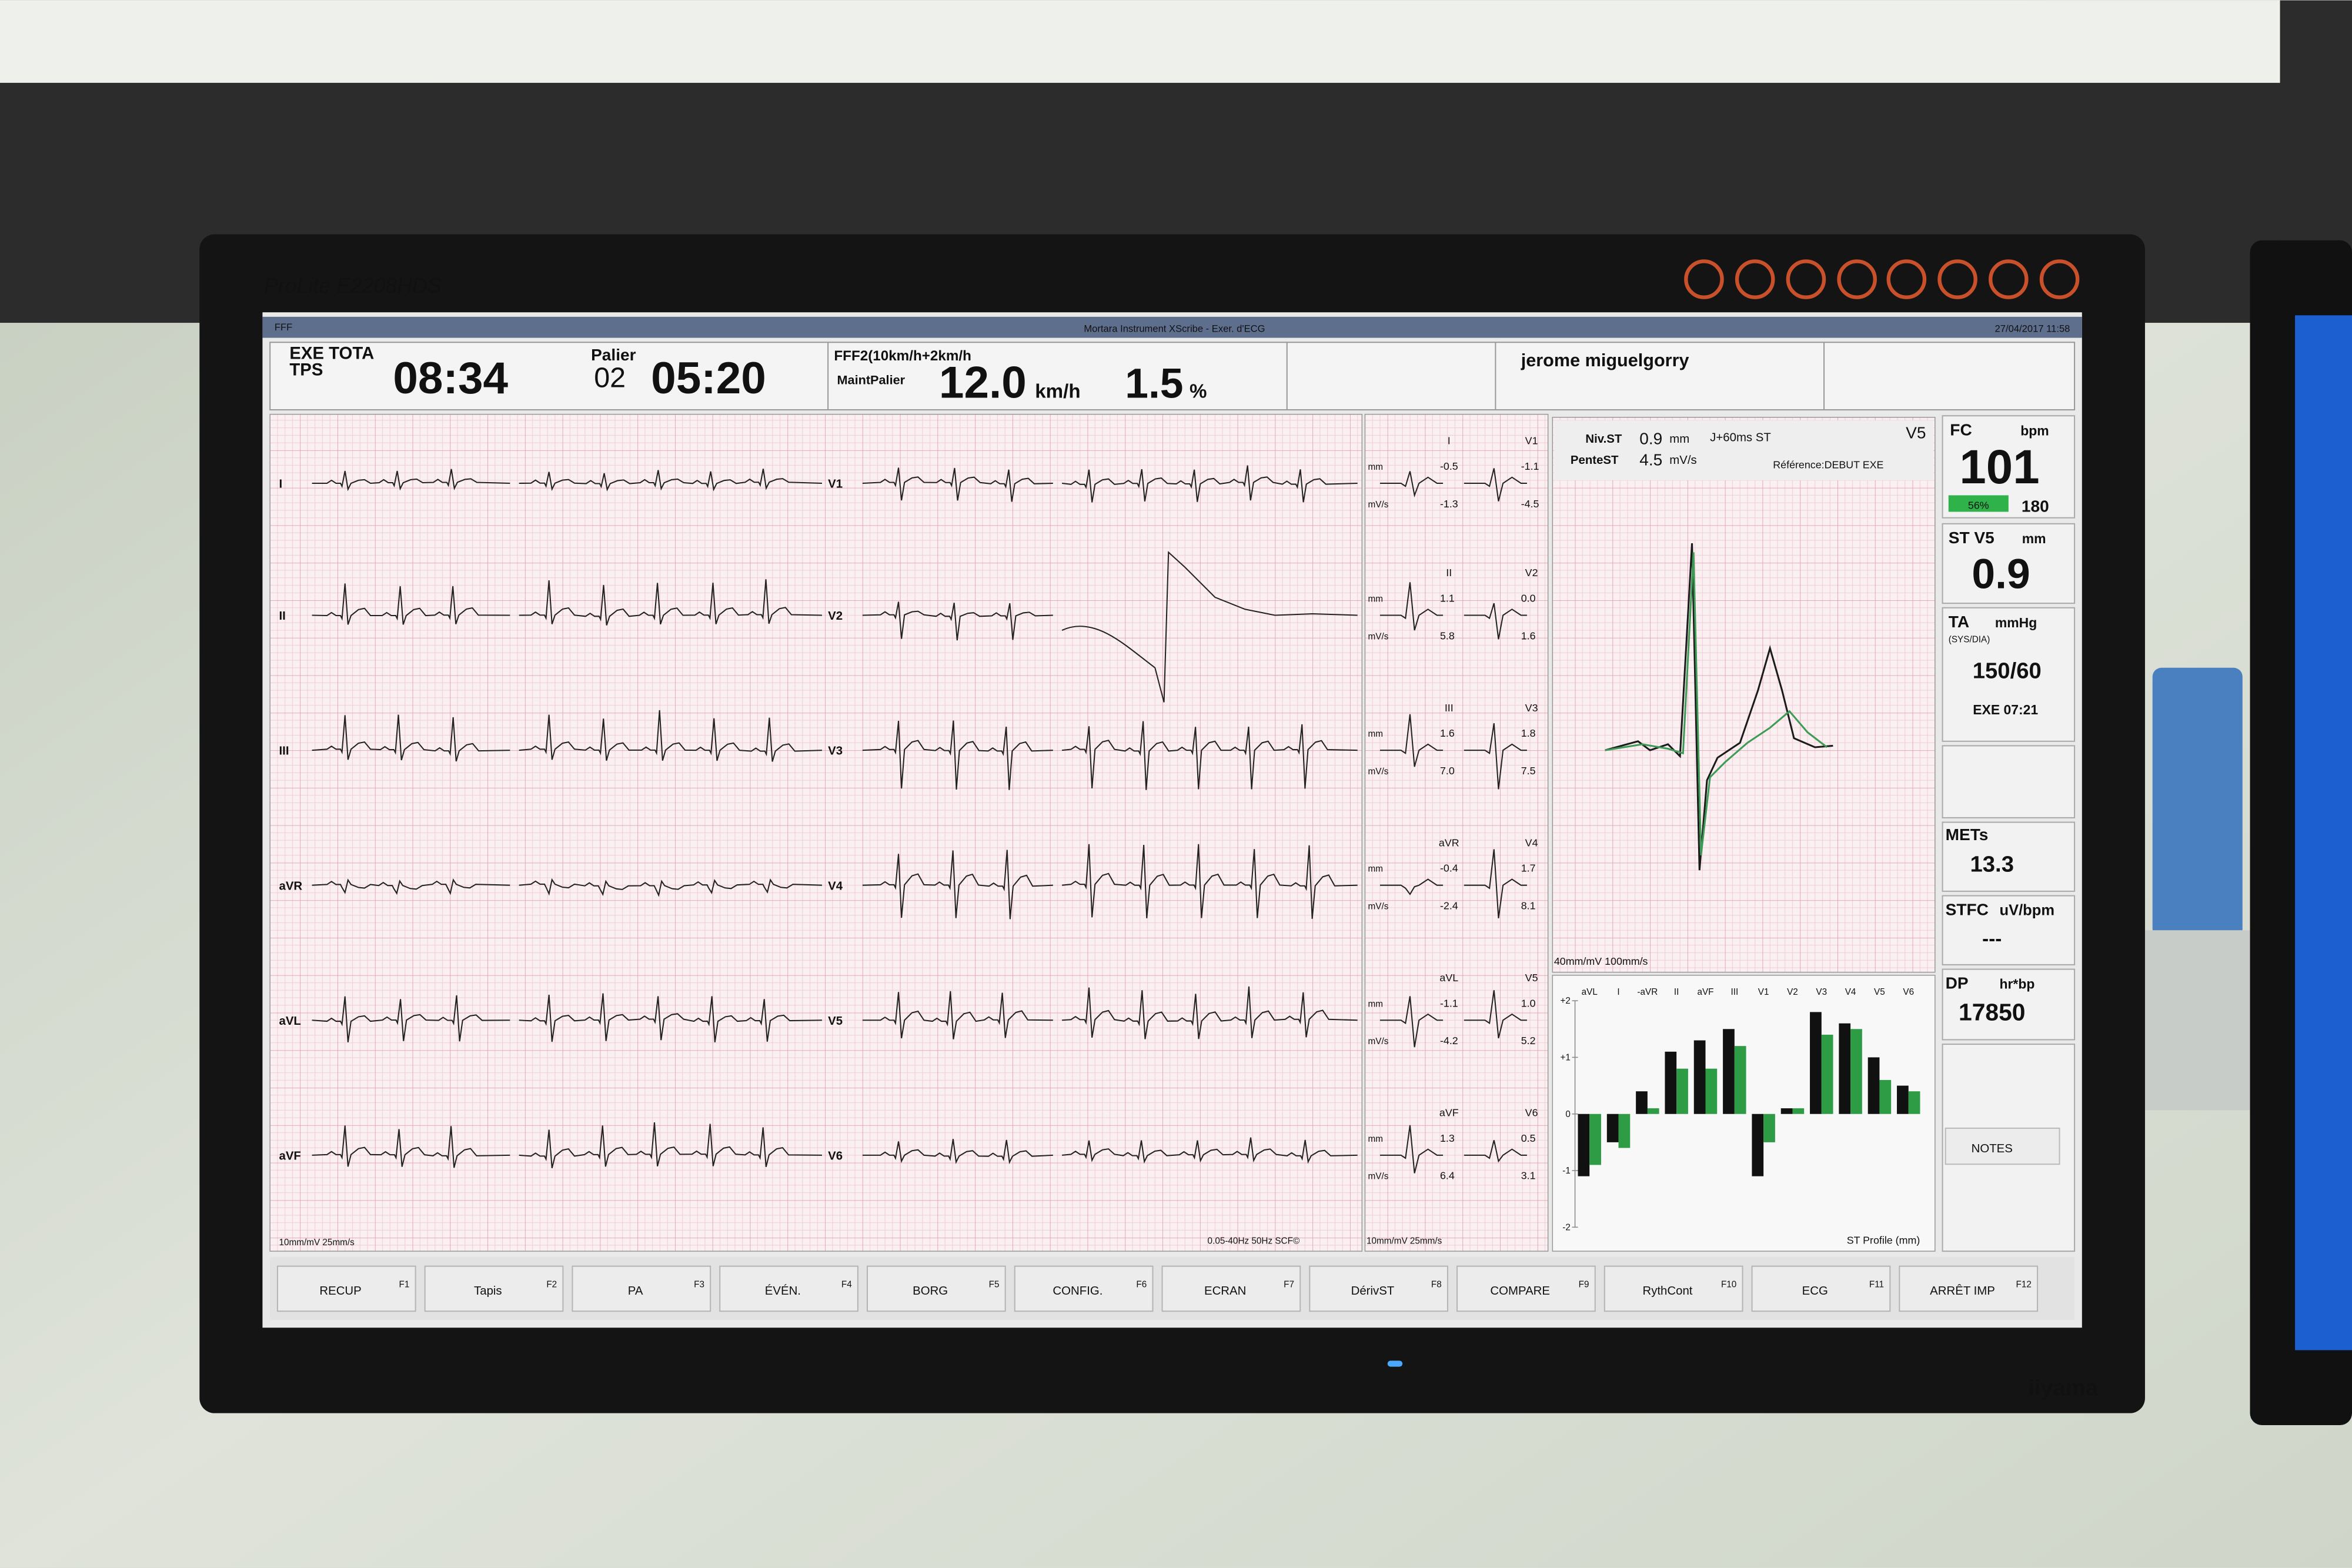  Describe the element at coordinates (1584, 1284) in the screenshot. I see `function-key-code: F9` at that location.